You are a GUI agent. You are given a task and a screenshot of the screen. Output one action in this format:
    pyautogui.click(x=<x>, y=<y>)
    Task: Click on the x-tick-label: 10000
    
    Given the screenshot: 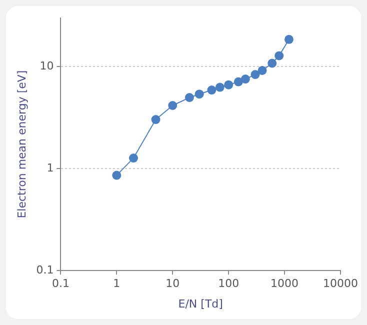 What is the action you would take?
    pyautogui.click(x=340, y=283)
    